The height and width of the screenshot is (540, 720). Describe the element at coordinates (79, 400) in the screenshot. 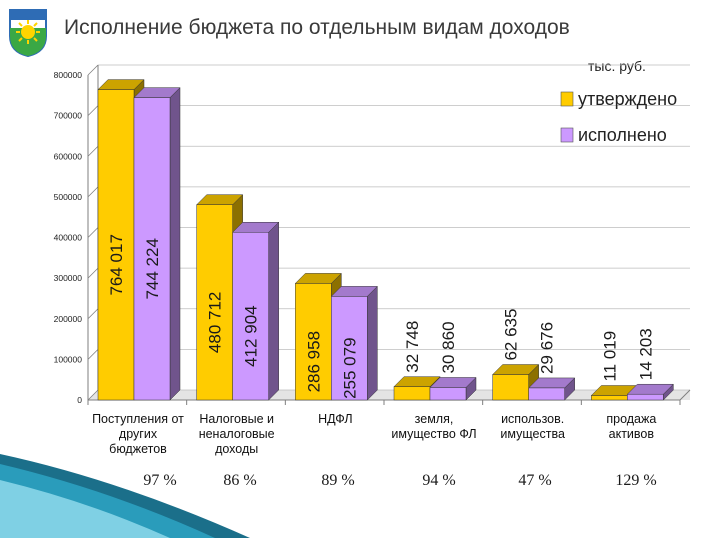

I see `y-tick-label: 0` at that location.